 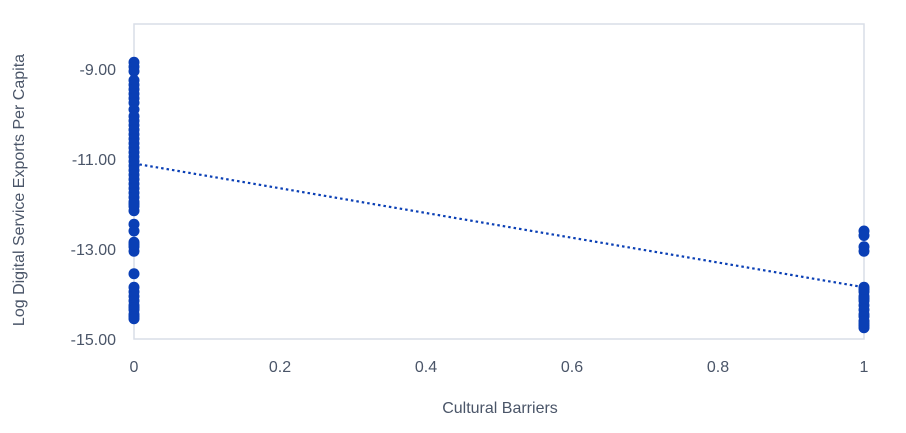 What do you see at coordinates (864, 367) in the screenshot?
I see `x-tick-label: 1` at bounding box center [864, 367].